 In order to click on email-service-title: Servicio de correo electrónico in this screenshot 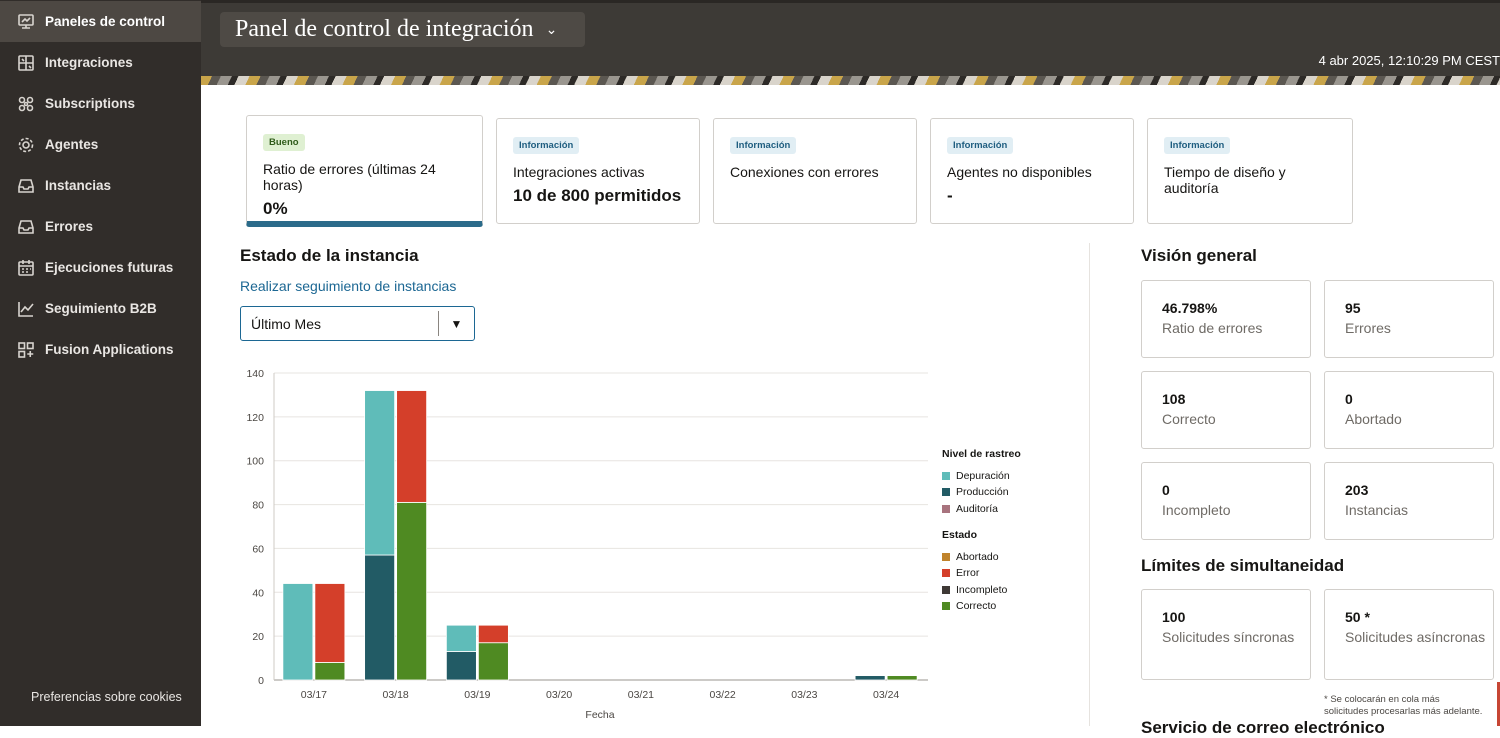, I will do `click(1263, 727)`.